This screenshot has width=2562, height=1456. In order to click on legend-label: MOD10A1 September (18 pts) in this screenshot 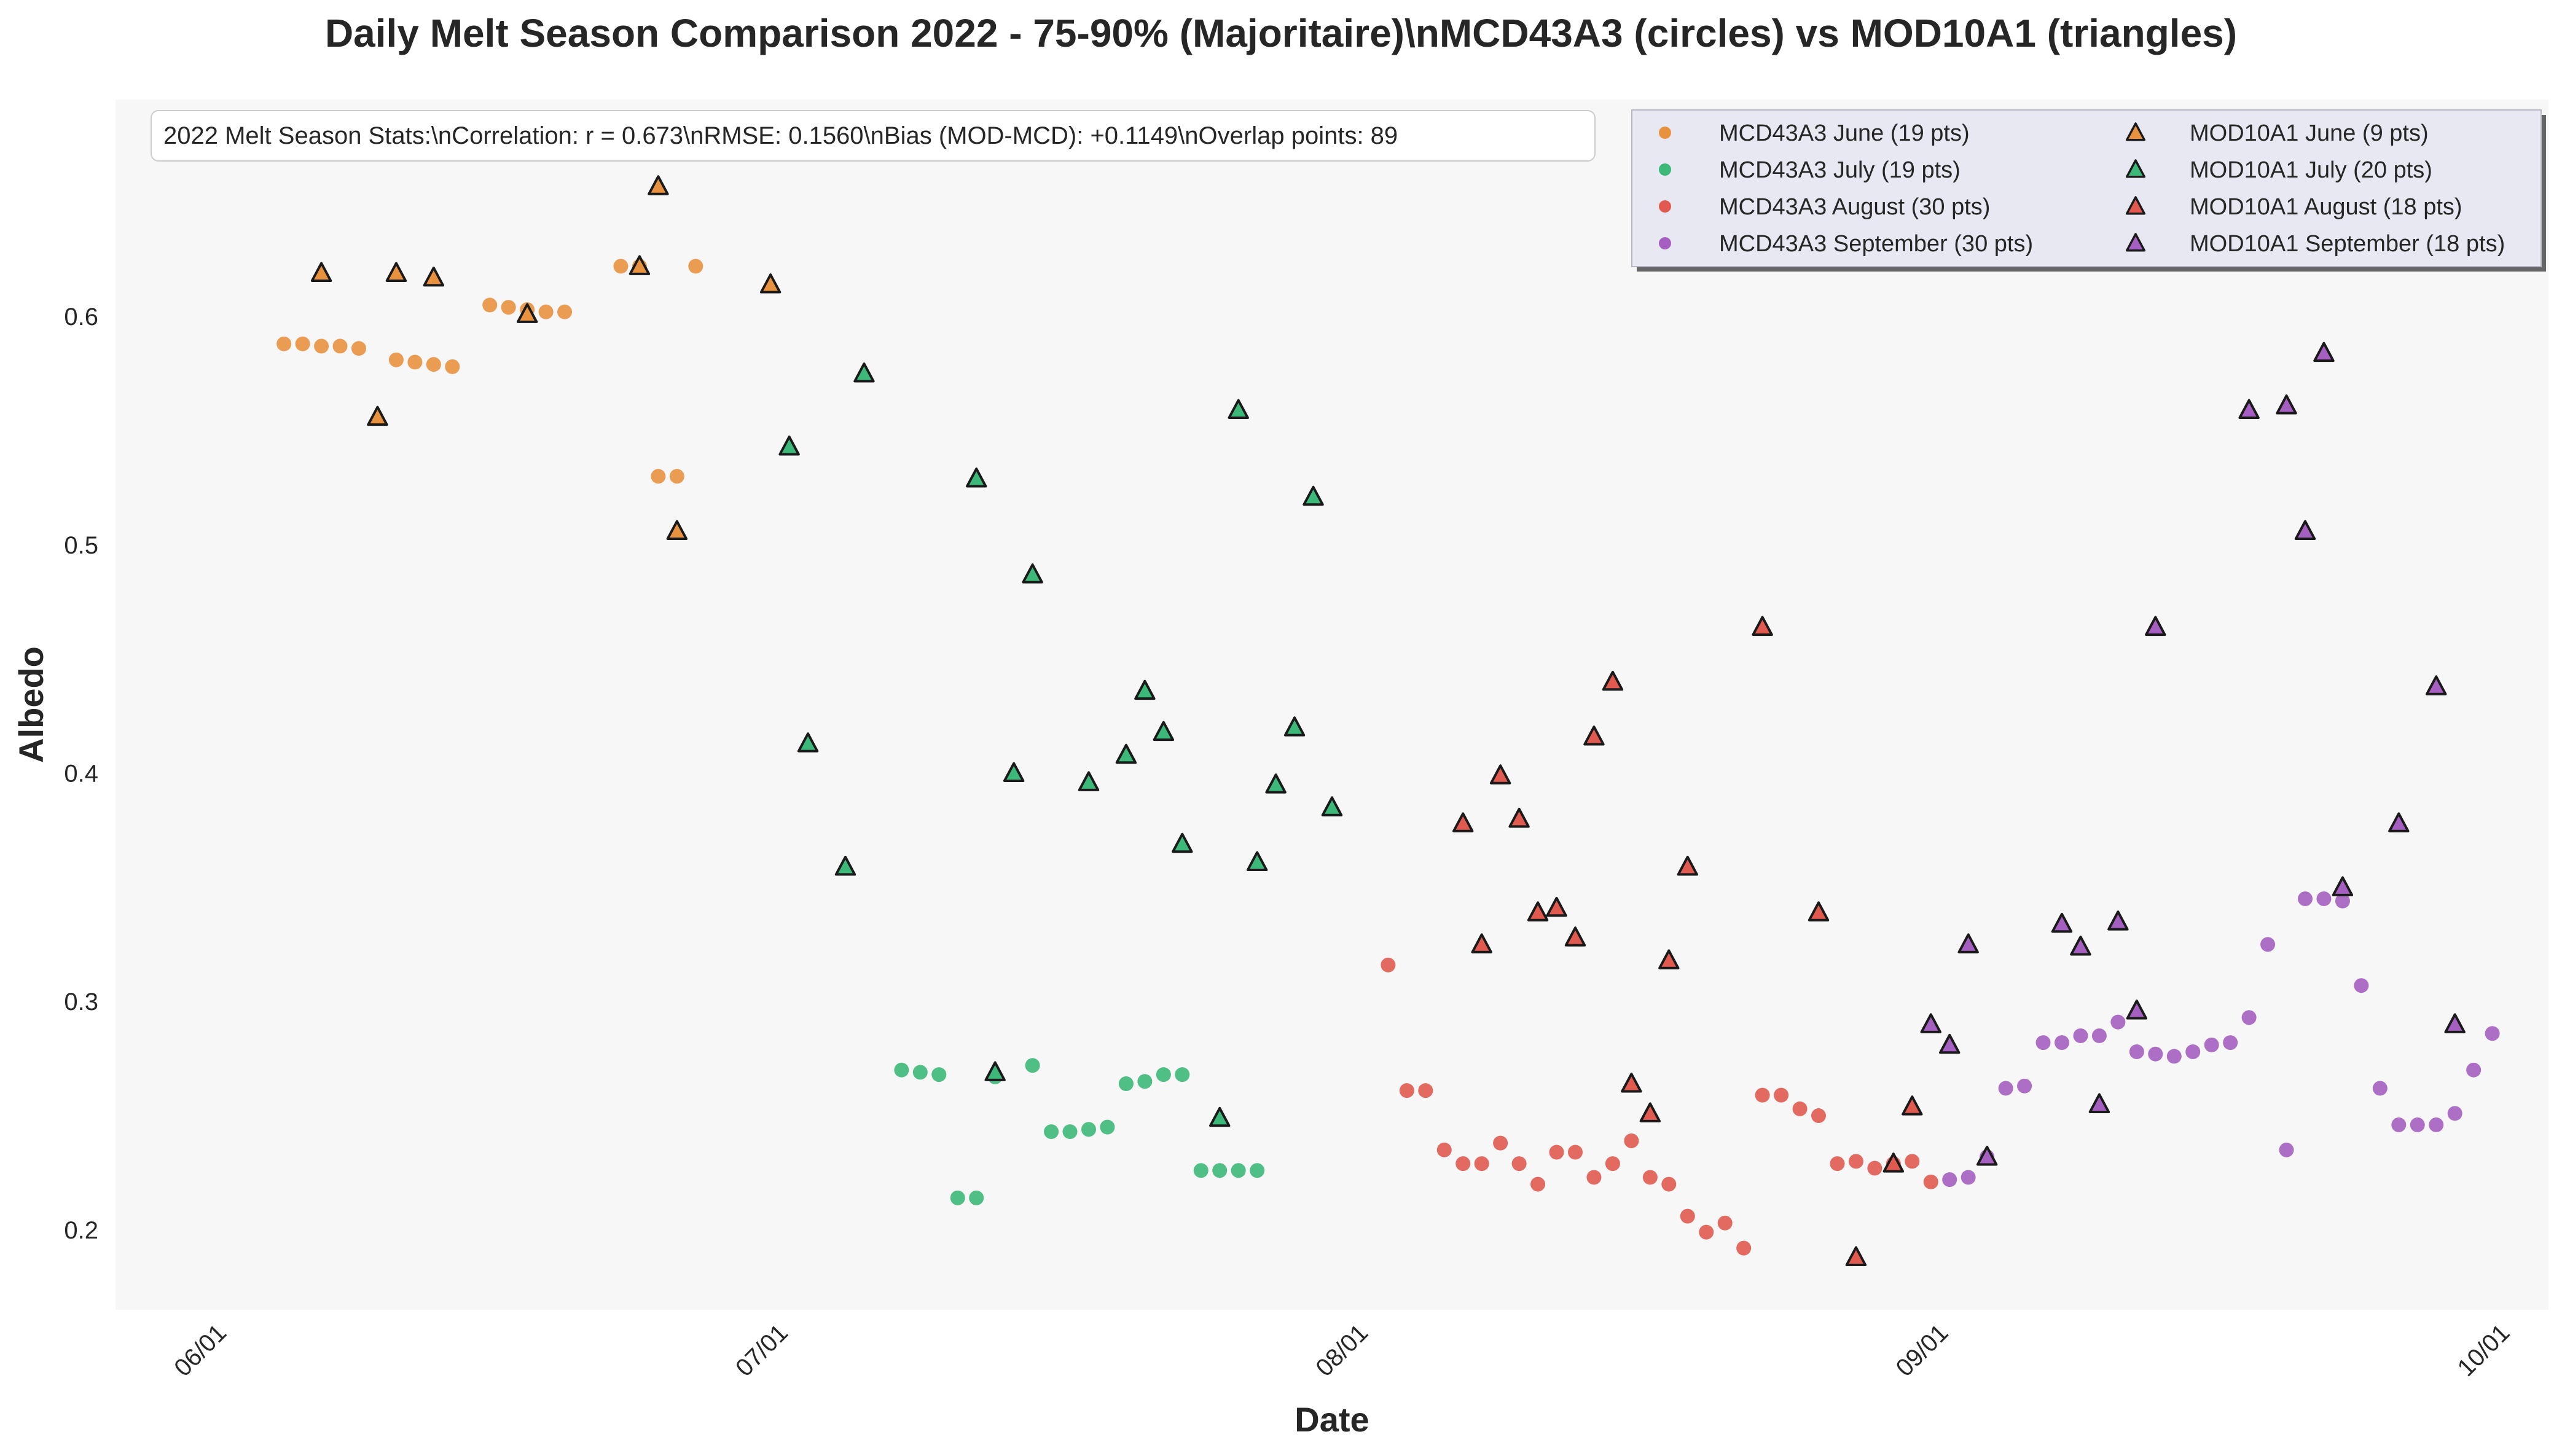, I will do `click(2347, 244)`.